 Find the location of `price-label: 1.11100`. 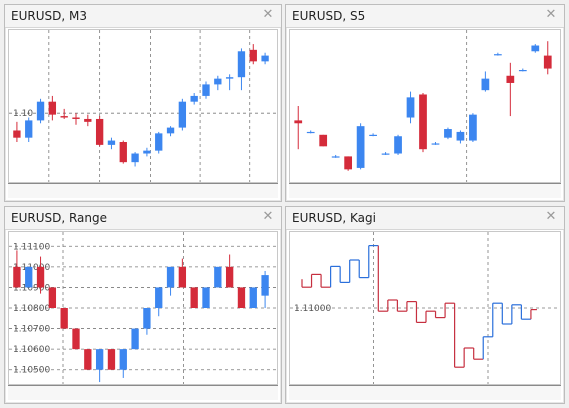

price-label: 1.11100 is located at coordinates (31, 247).